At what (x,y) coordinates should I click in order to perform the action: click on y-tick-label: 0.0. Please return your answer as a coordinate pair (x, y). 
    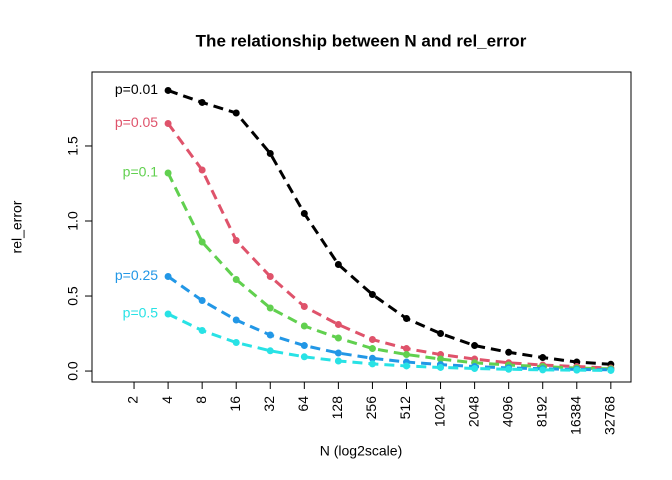
    Looking at the image, I should click on (73, 371).